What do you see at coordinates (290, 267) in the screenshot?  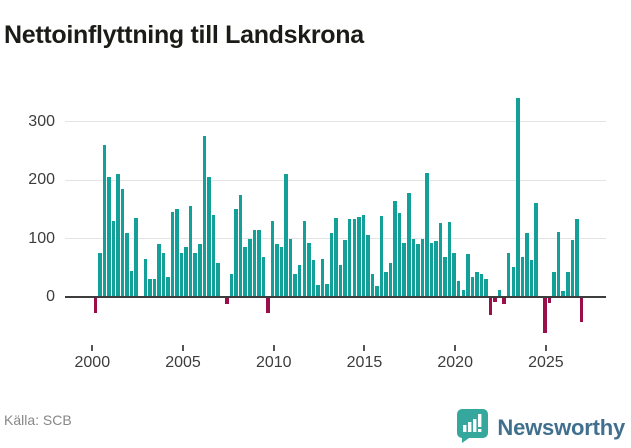 I see `bar-2010Q4` at bounding box center [290, 267].